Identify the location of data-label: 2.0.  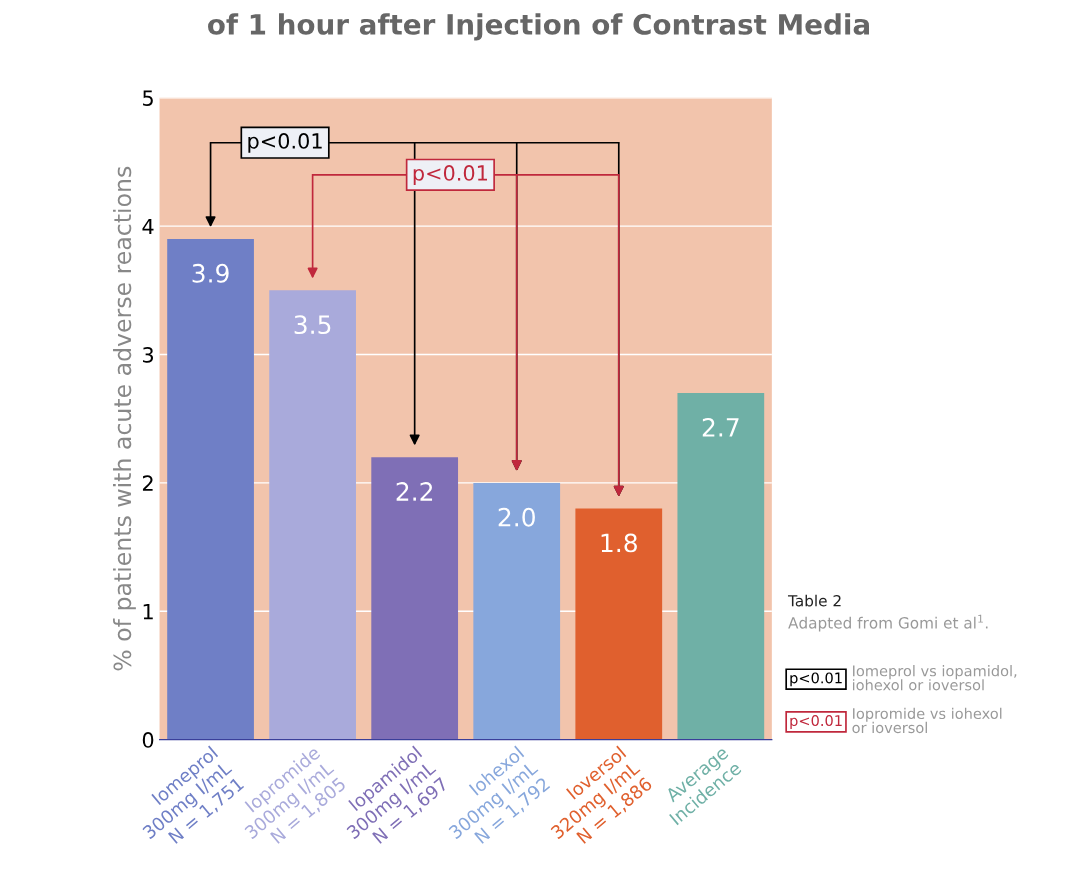
(516, 517).